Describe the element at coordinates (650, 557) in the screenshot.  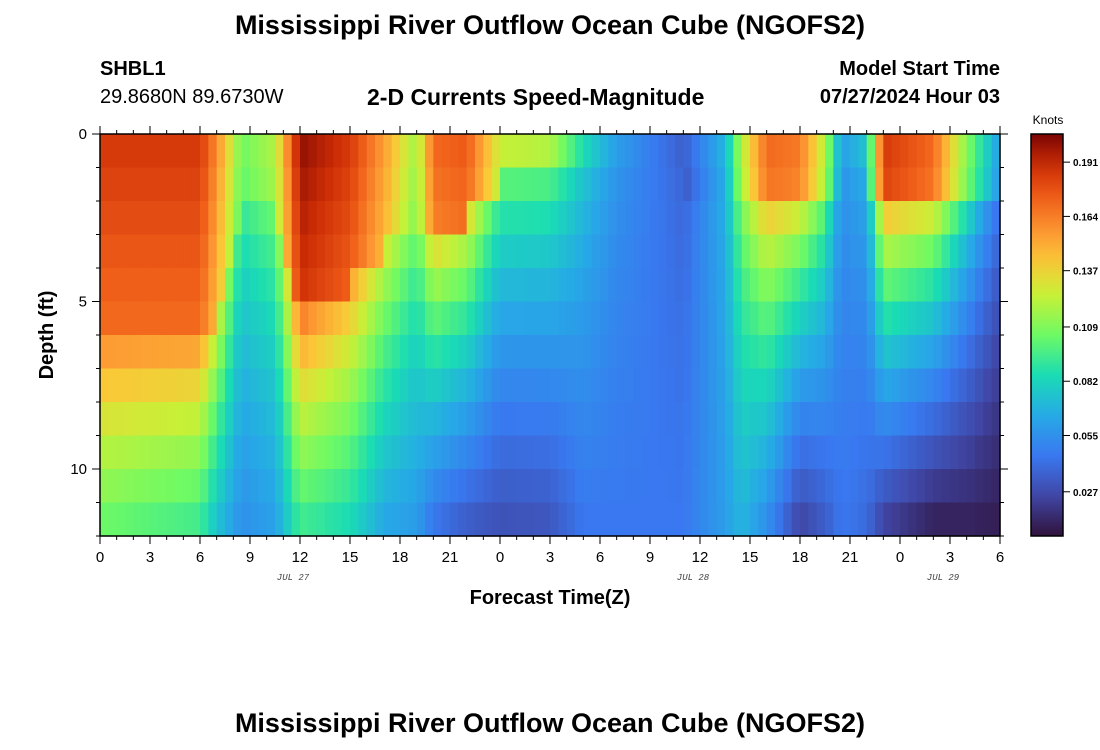
I see `x-tick-label: 9` at that location.